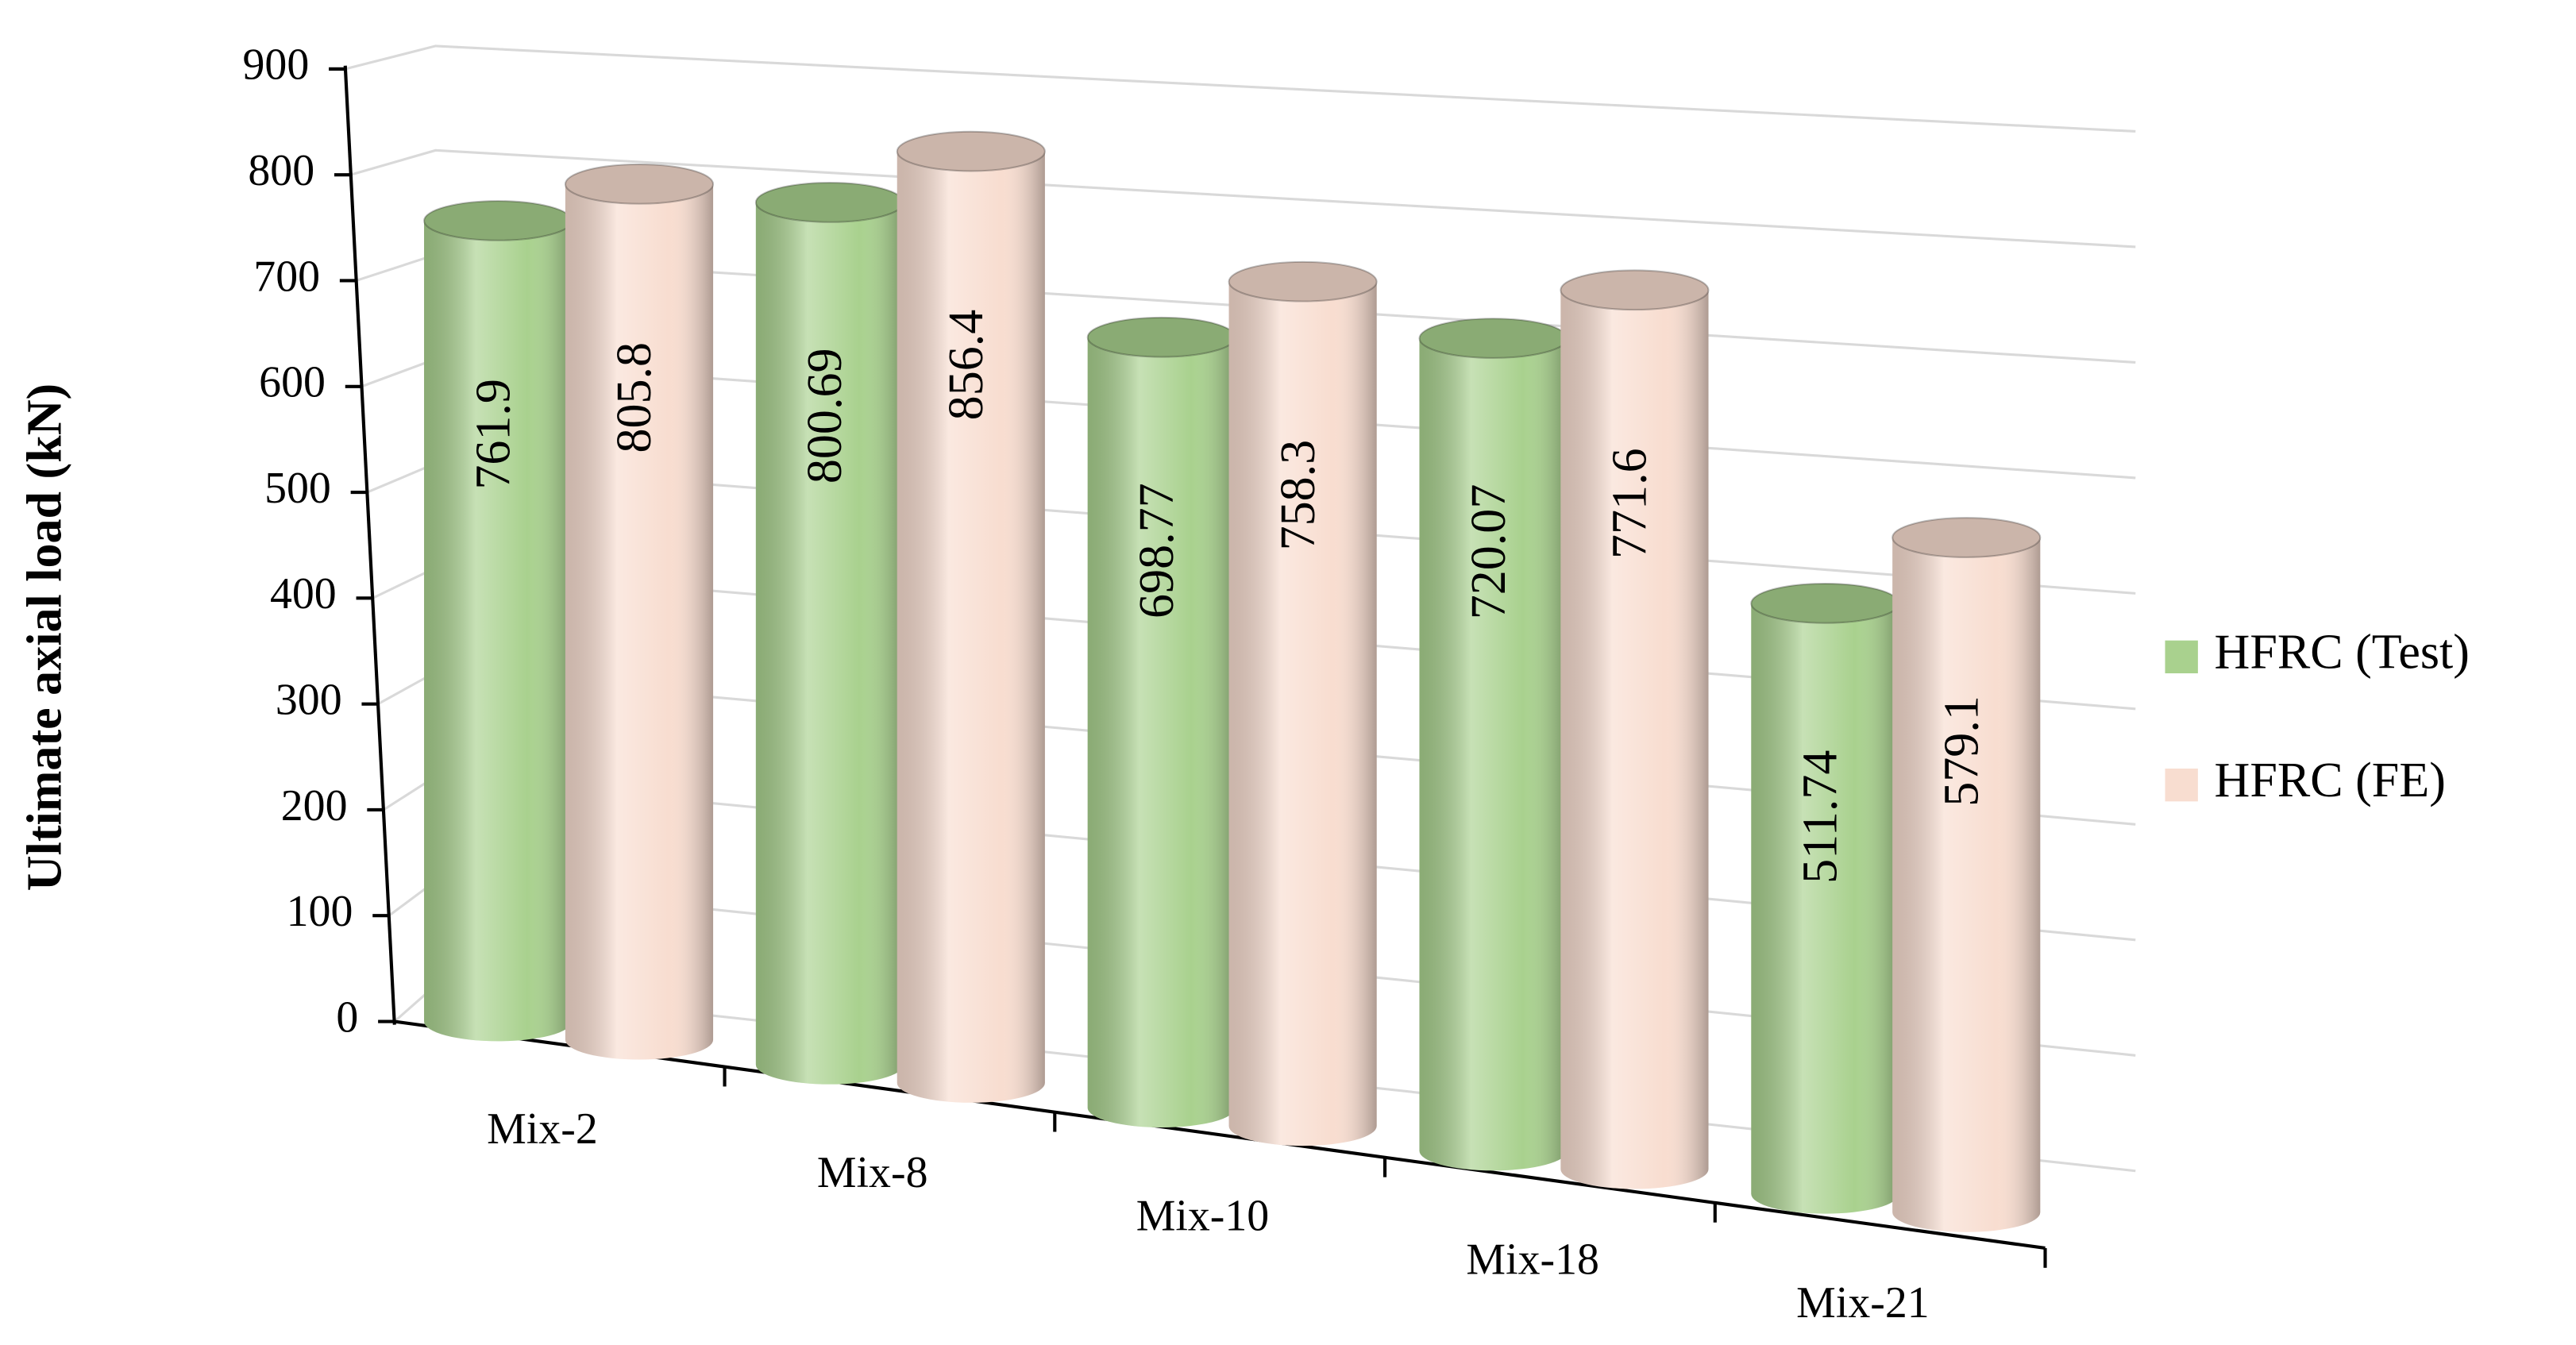 The height and width of the screenshot is (1345, 2576). I want to click on value-label: 720.07, so click(1489, 552).